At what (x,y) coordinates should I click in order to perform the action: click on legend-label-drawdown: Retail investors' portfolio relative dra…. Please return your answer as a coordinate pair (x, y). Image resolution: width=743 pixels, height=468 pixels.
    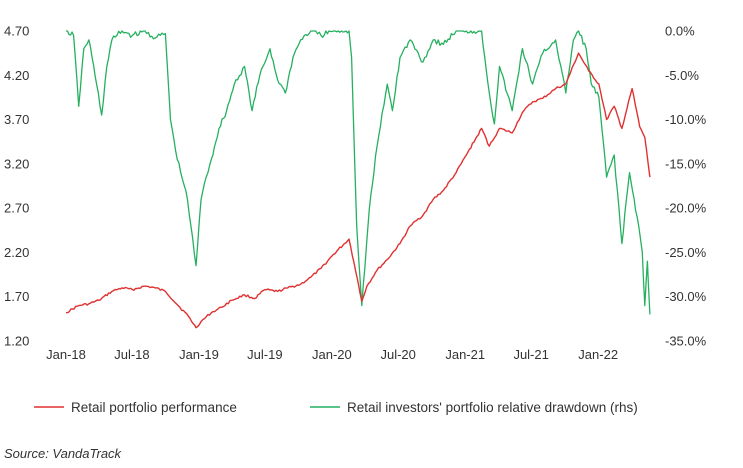
    Looking at the image, I should click on (492, 407).